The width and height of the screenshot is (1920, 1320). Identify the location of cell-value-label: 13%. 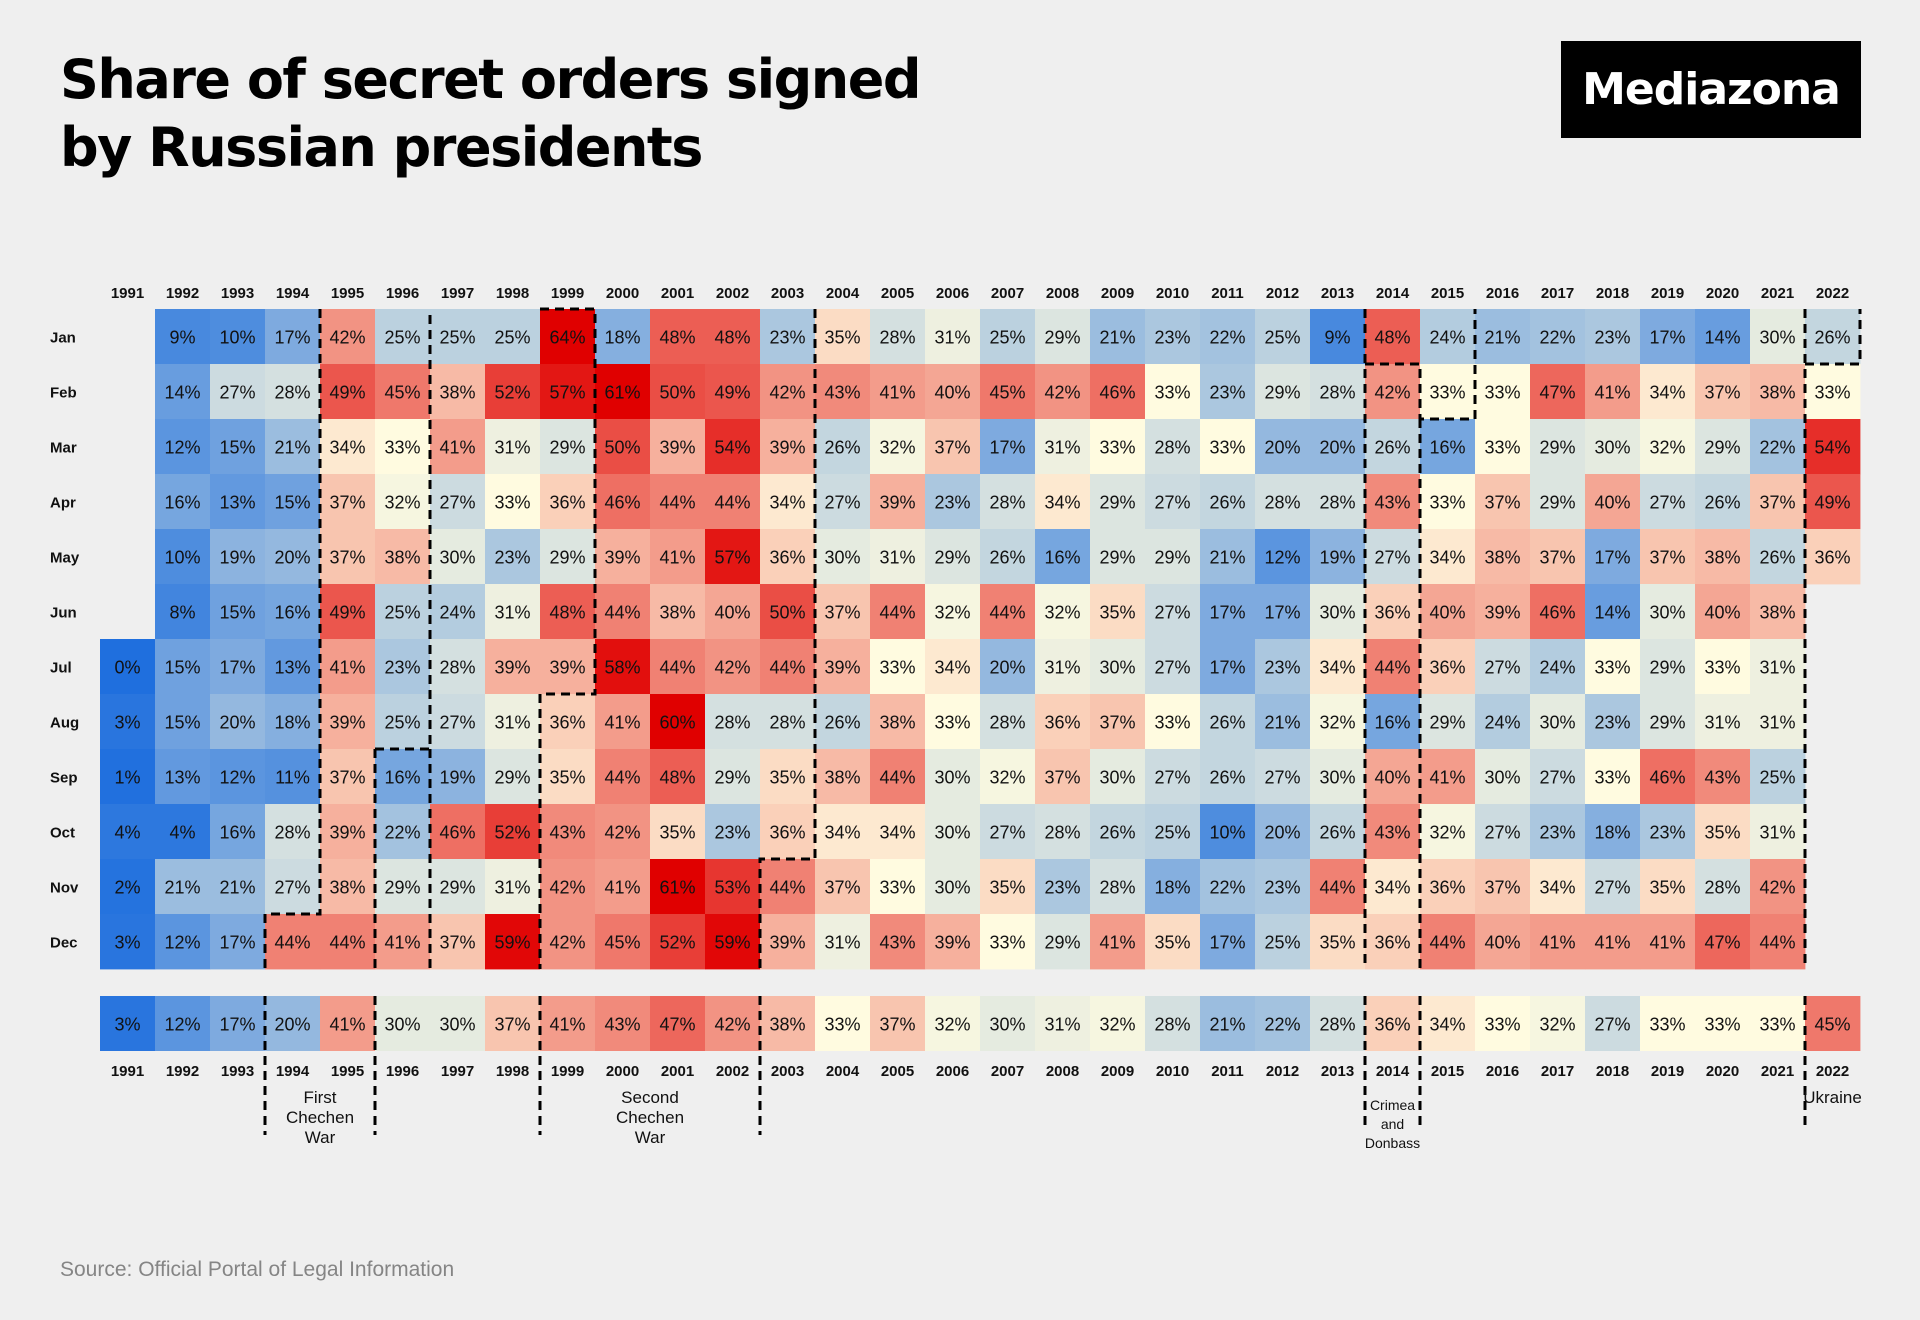
(292, 668).